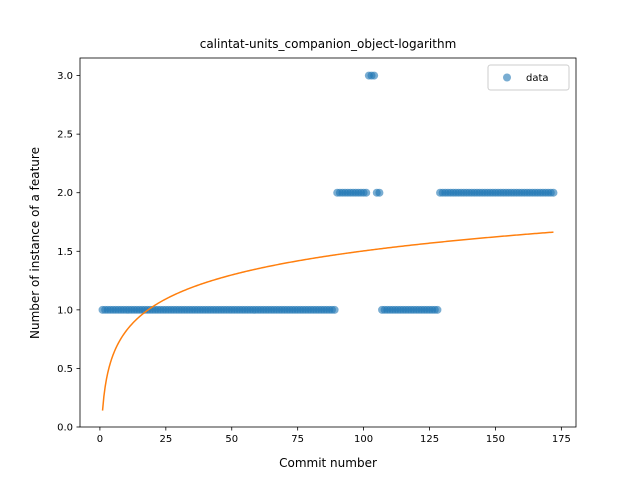  What do you see at coordinates (363, 439) in the screenshot?
I see `x-tick-label: 100` at bounding box center [363, 439].